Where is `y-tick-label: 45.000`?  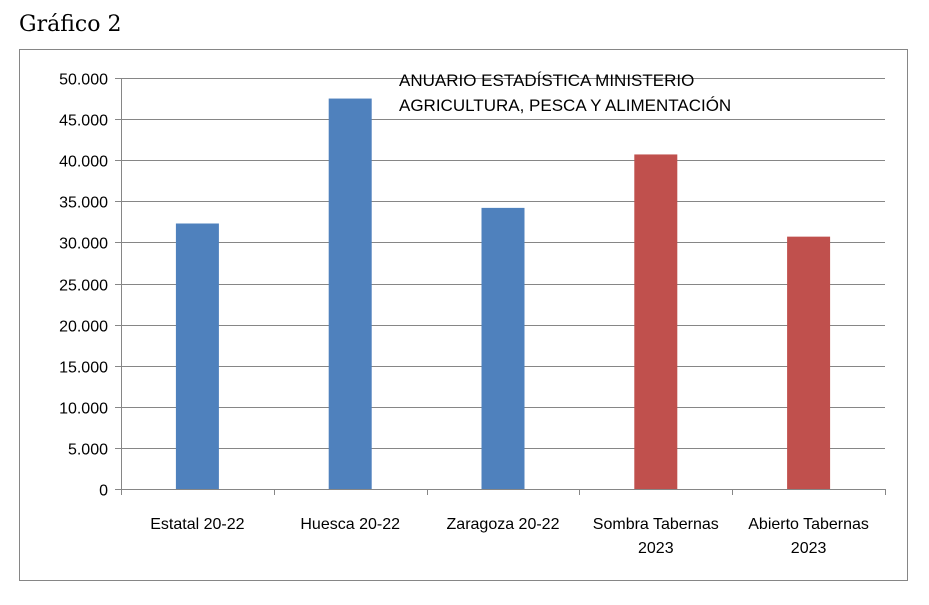
y-tick-label: 45.000 is located at coordinates (83, 121).